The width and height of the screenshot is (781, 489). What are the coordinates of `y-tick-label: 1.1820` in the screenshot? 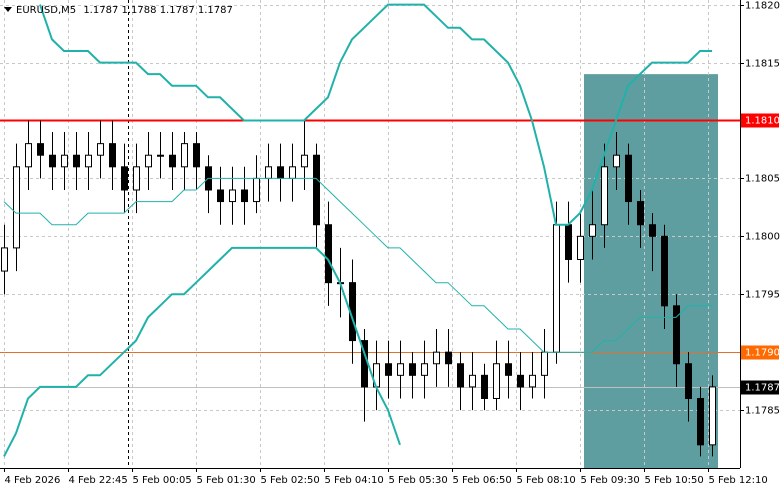 It's located at (762, 6).